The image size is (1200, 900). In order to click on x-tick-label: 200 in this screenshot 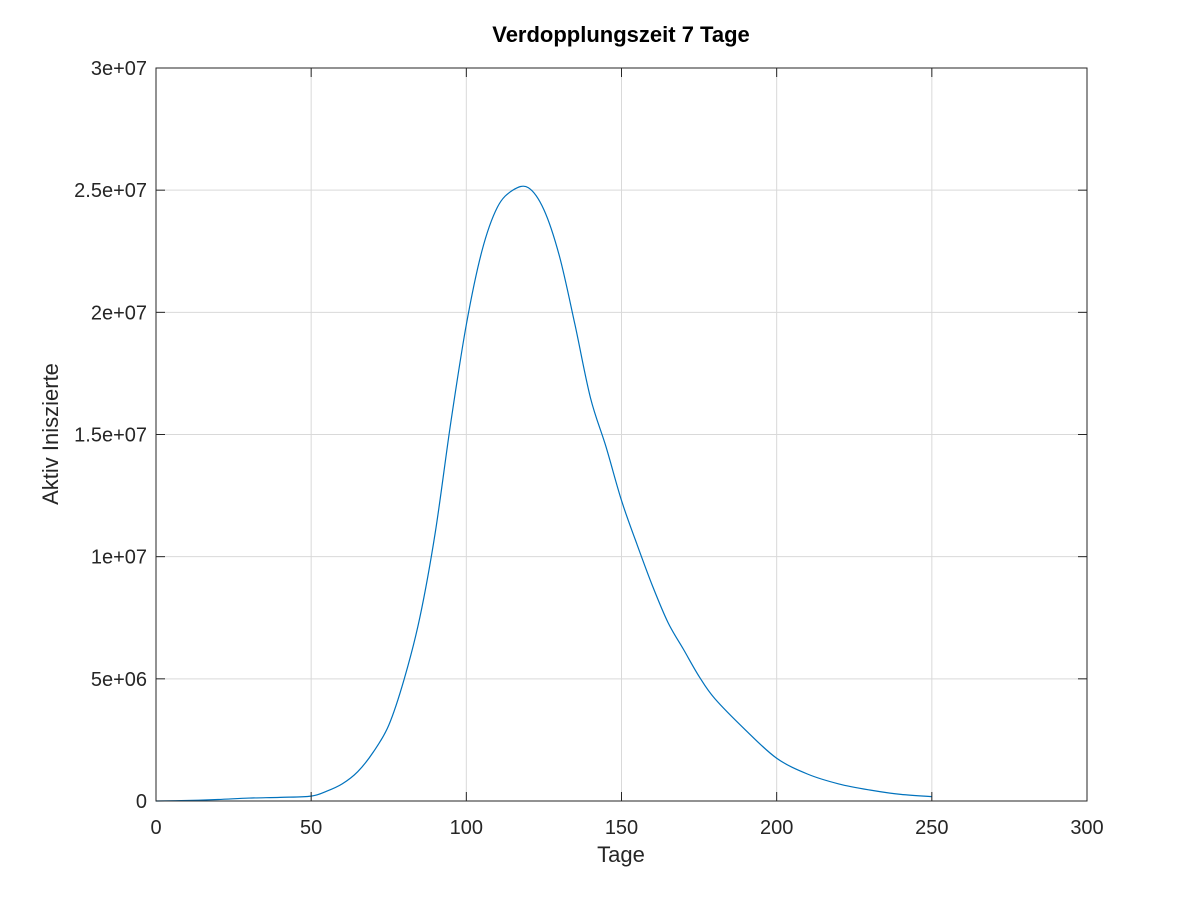, I will do `click(776, 828)`.